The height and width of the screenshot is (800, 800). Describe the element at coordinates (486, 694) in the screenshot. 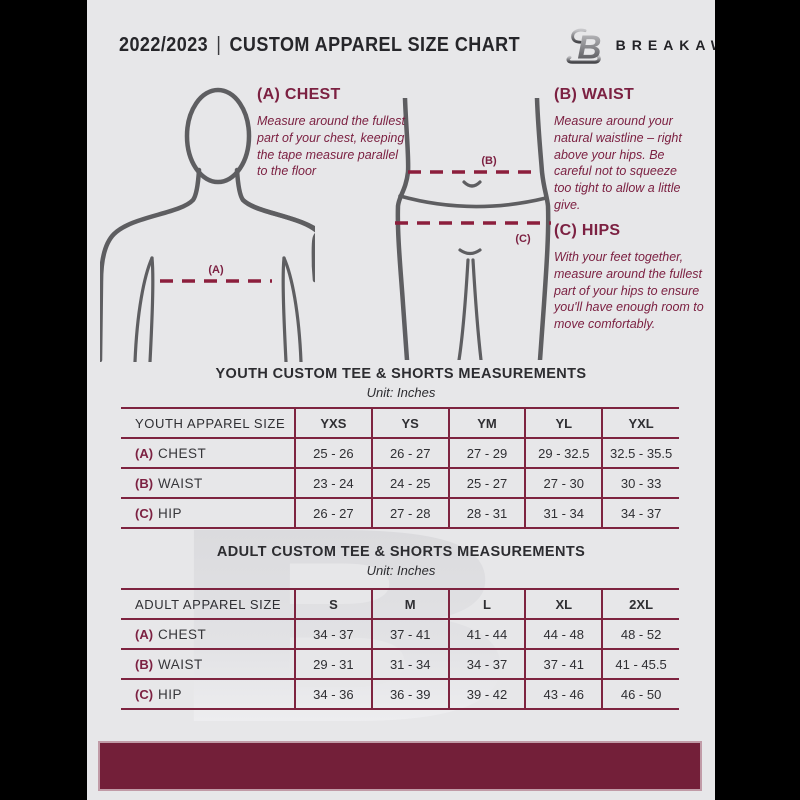

I see `cell: 39 - 42` at that location.